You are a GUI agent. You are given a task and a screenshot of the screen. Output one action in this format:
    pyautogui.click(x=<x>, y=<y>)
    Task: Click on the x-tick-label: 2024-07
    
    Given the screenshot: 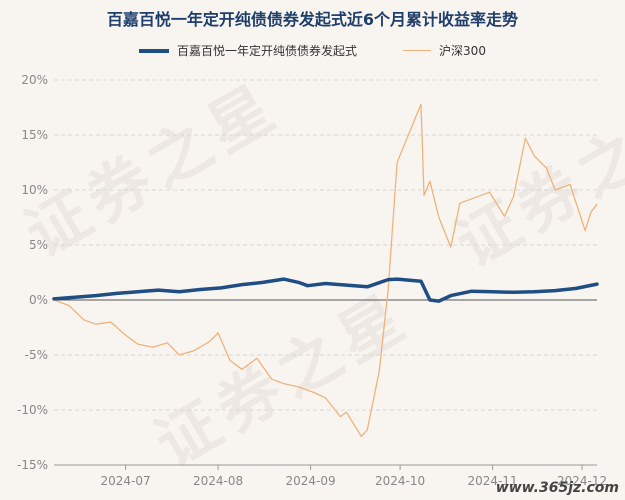 What is the action you would take?
    pyautogui.click(x=126, y=481)
    